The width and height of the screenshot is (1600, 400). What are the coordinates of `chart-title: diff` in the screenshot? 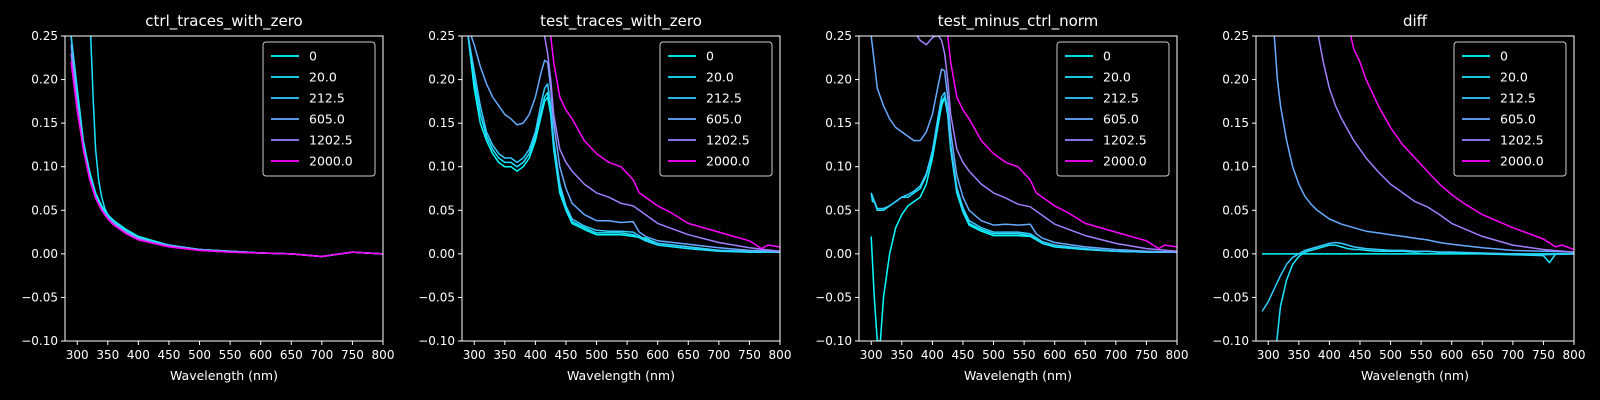 It's located at (1415, 21).